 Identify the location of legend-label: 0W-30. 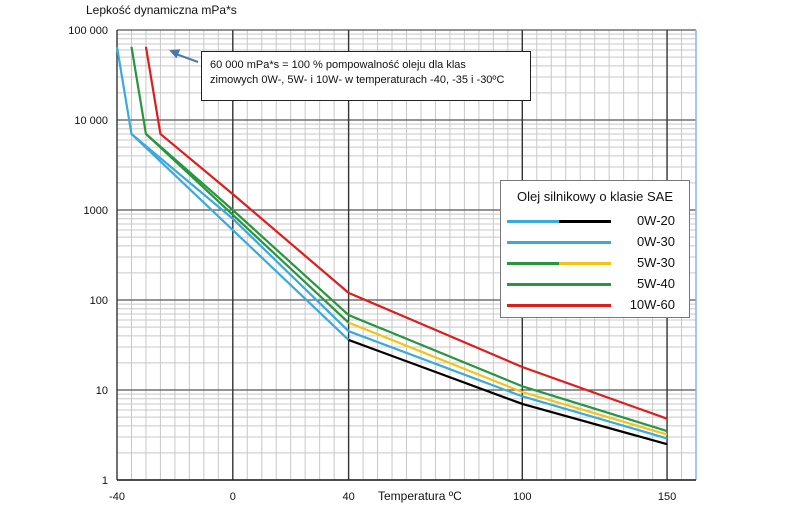
(655, 241).